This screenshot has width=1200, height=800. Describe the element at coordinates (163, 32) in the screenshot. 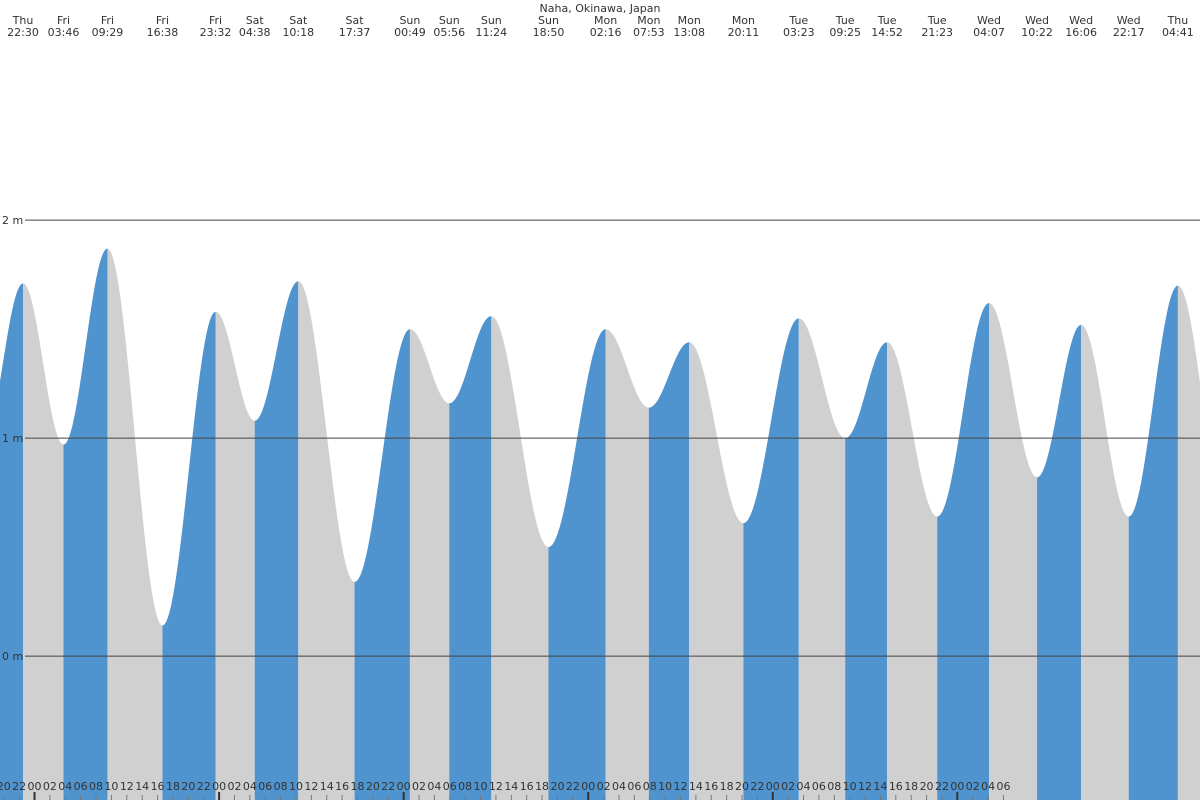

I see `extreme-time: 16:38` at that location.